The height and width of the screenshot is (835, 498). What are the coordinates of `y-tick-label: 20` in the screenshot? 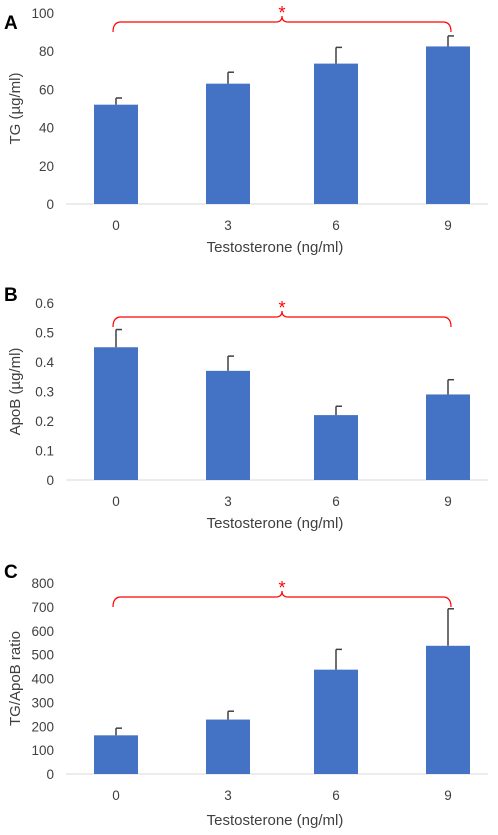 It's located at (46, 166).